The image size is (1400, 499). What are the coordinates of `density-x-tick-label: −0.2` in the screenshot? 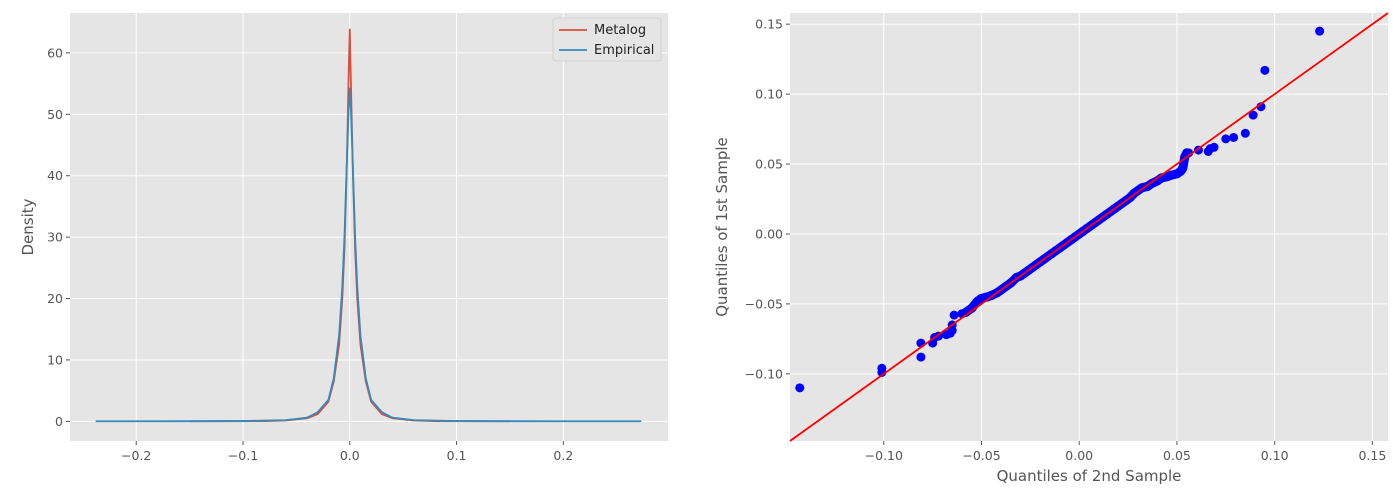 It's located at (136, 455).